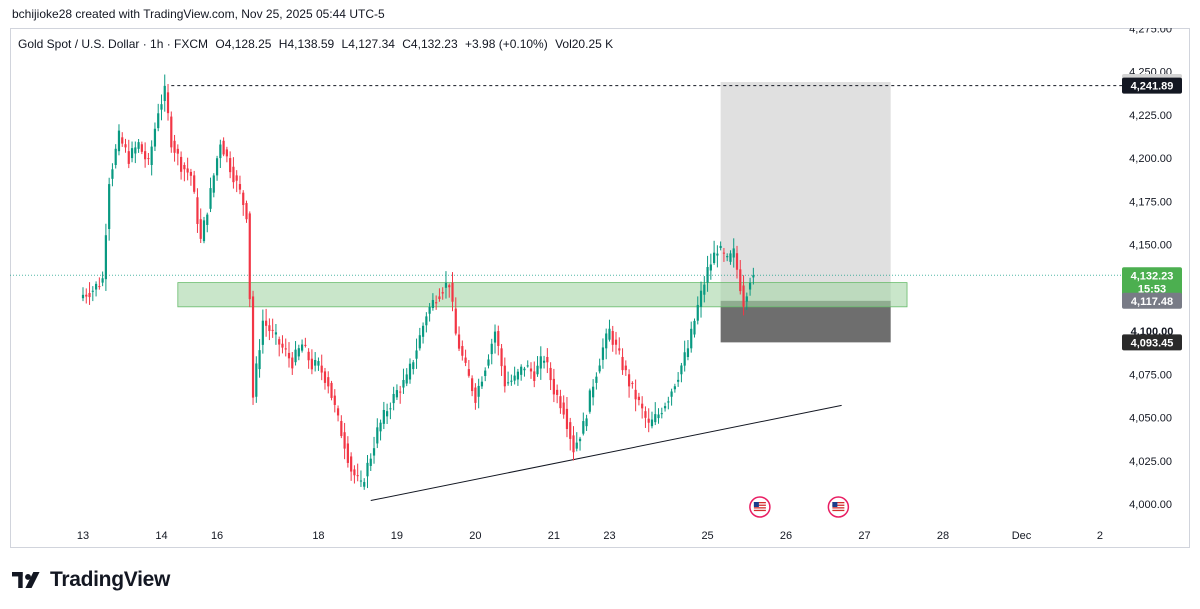 The image size is (1200, 609). I want to click on stop-price-tag-text: 4,093.45, so click(1152, 343).